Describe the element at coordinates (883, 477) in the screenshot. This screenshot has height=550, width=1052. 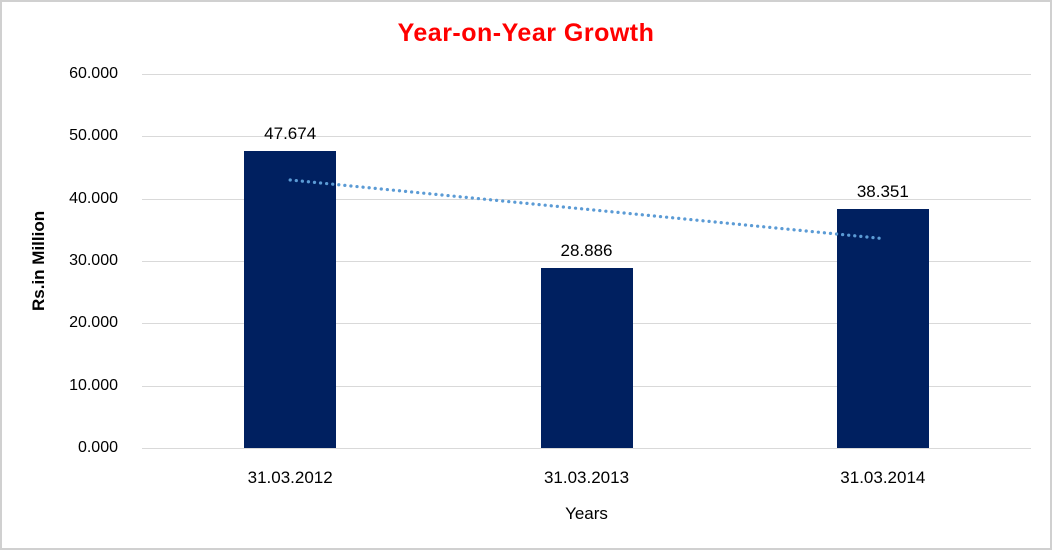
I see `x-tick-label: 31.03.2014` at that location.